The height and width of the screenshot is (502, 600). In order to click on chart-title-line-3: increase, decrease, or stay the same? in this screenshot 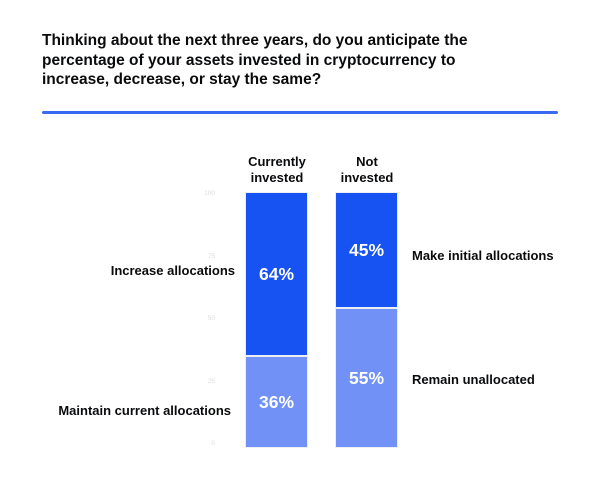, I will do `click(182, 79)`.